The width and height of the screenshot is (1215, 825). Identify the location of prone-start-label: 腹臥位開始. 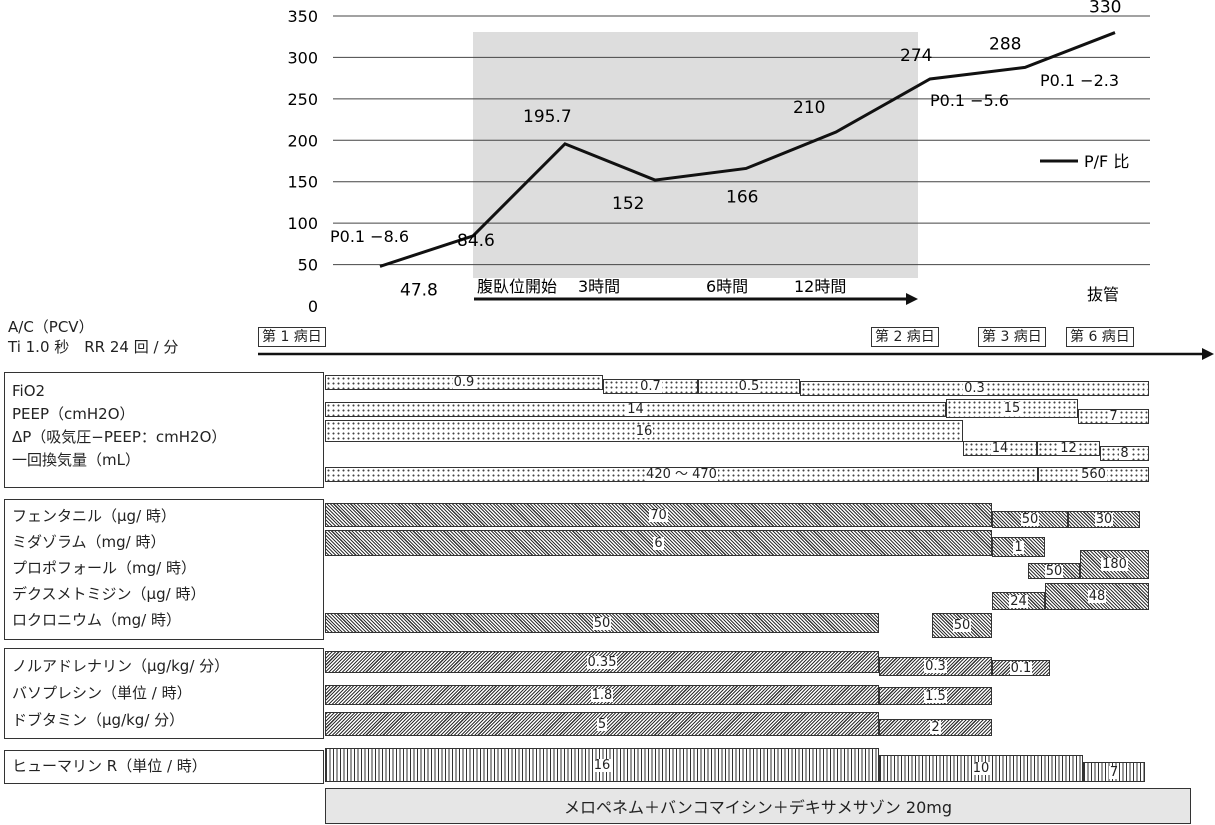
(517, 286).